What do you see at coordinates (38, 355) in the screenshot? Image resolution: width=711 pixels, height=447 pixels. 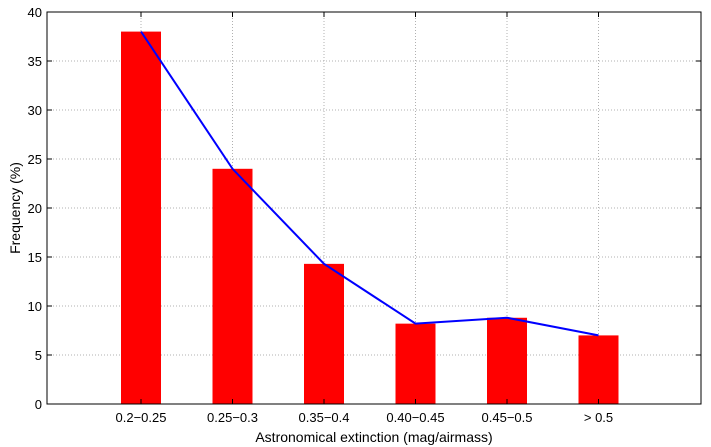 I see `y-tick-label: 5` at bounding box center [38, 355].